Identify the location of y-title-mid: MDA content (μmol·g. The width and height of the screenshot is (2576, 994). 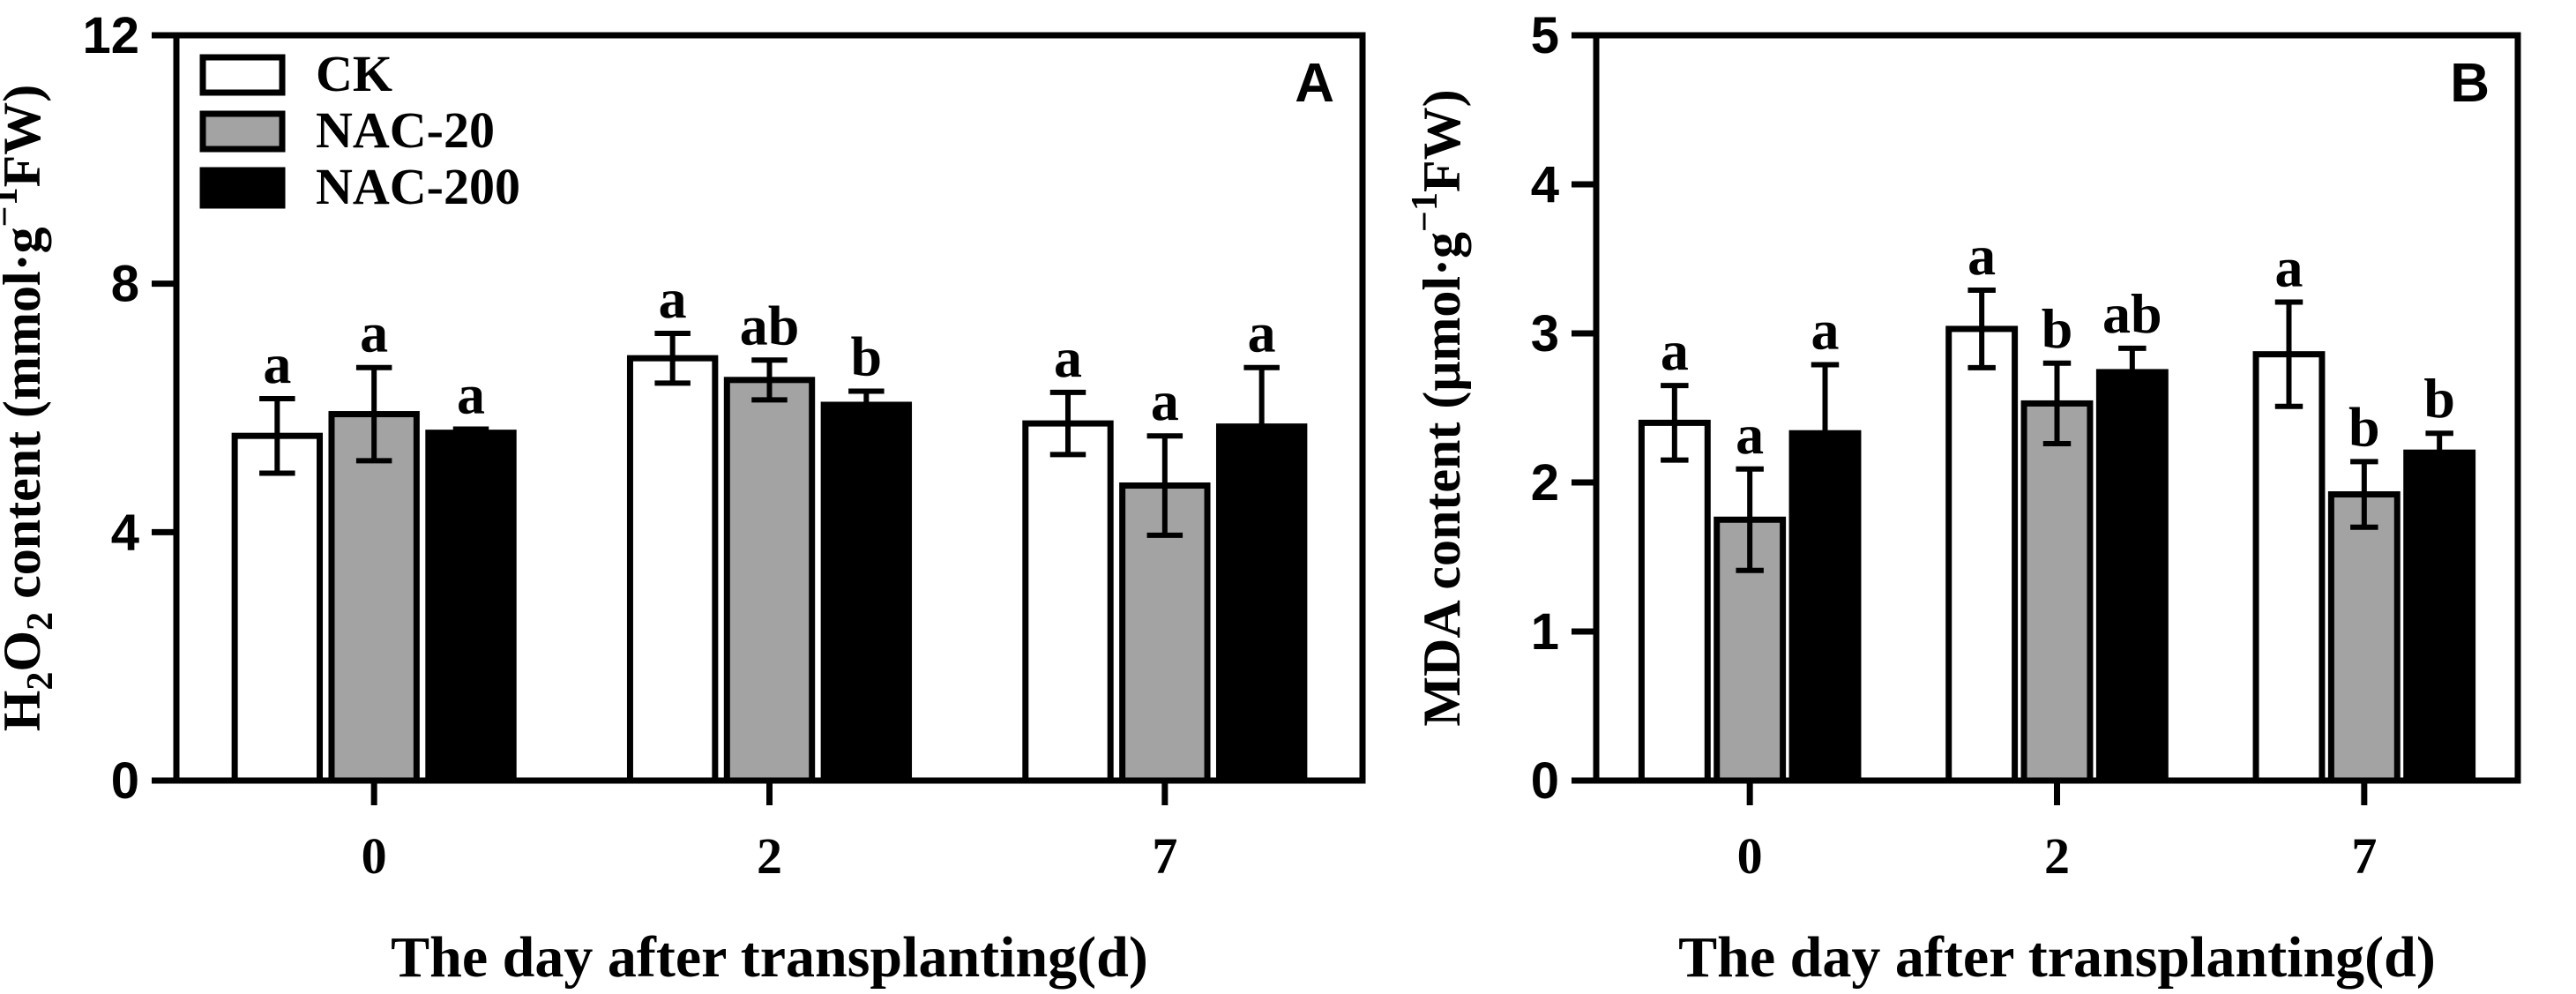
(1442, 480).